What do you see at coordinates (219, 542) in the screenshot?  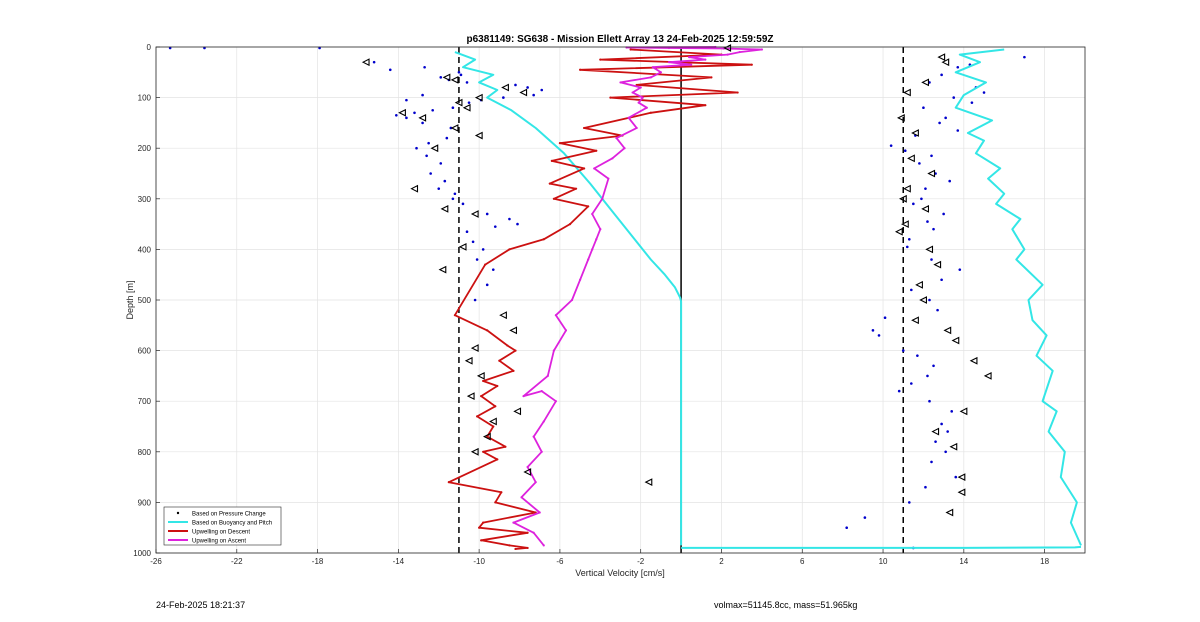 I see `legend-label: Upwelling on Ascent` at bounding box center [219, 542].